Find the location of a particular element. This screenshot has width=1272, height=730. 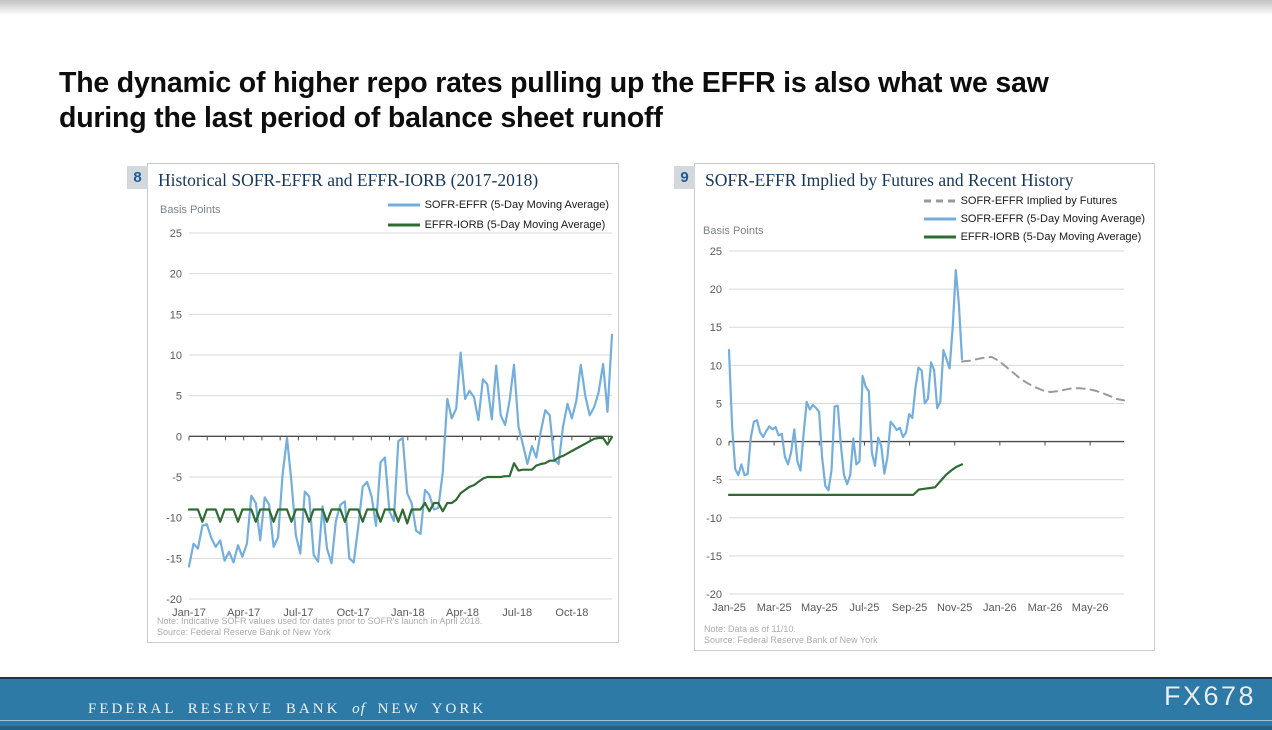

x-tick-label: Jan-26 is located at coordinates (1000, 608).